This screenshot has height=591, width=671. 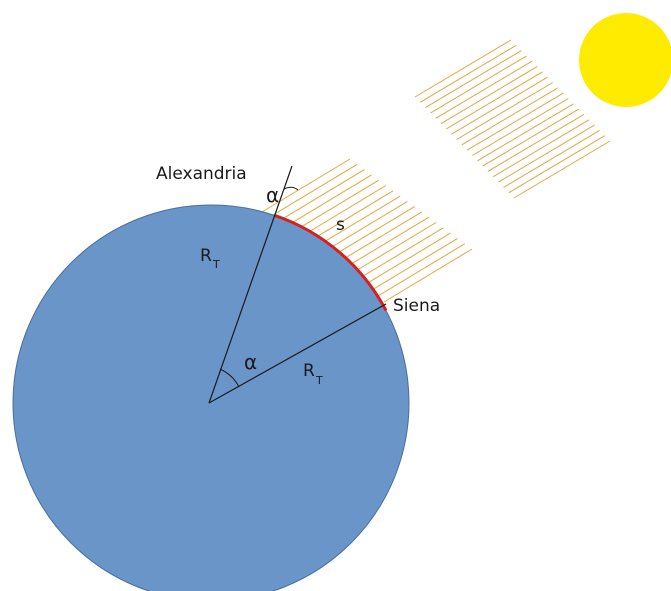 What do you see at coordinates (625, 60) in the screenshot?
I see `sun` at bounding box center [625, 60].